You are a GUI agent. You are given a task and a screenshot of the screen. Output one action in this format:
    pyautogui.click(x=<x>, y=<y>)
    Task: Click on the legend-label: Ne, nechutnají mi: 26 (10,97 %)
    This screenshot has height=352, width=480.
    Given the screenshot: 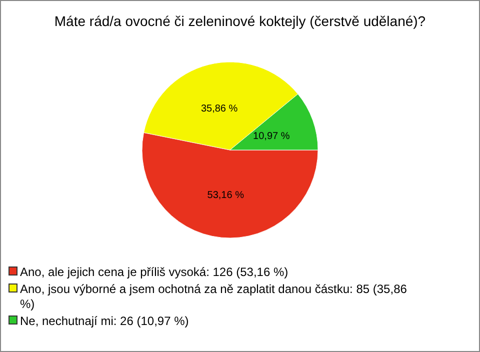 What is the action you would take?
    pyautogui.click(x=104, y=321)
    